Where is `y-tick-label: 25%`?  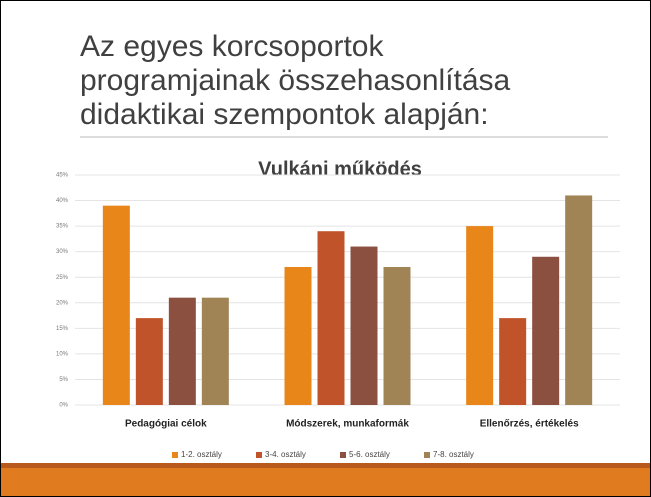
y-tick-label: 25% is located at coordinates (62, 278).